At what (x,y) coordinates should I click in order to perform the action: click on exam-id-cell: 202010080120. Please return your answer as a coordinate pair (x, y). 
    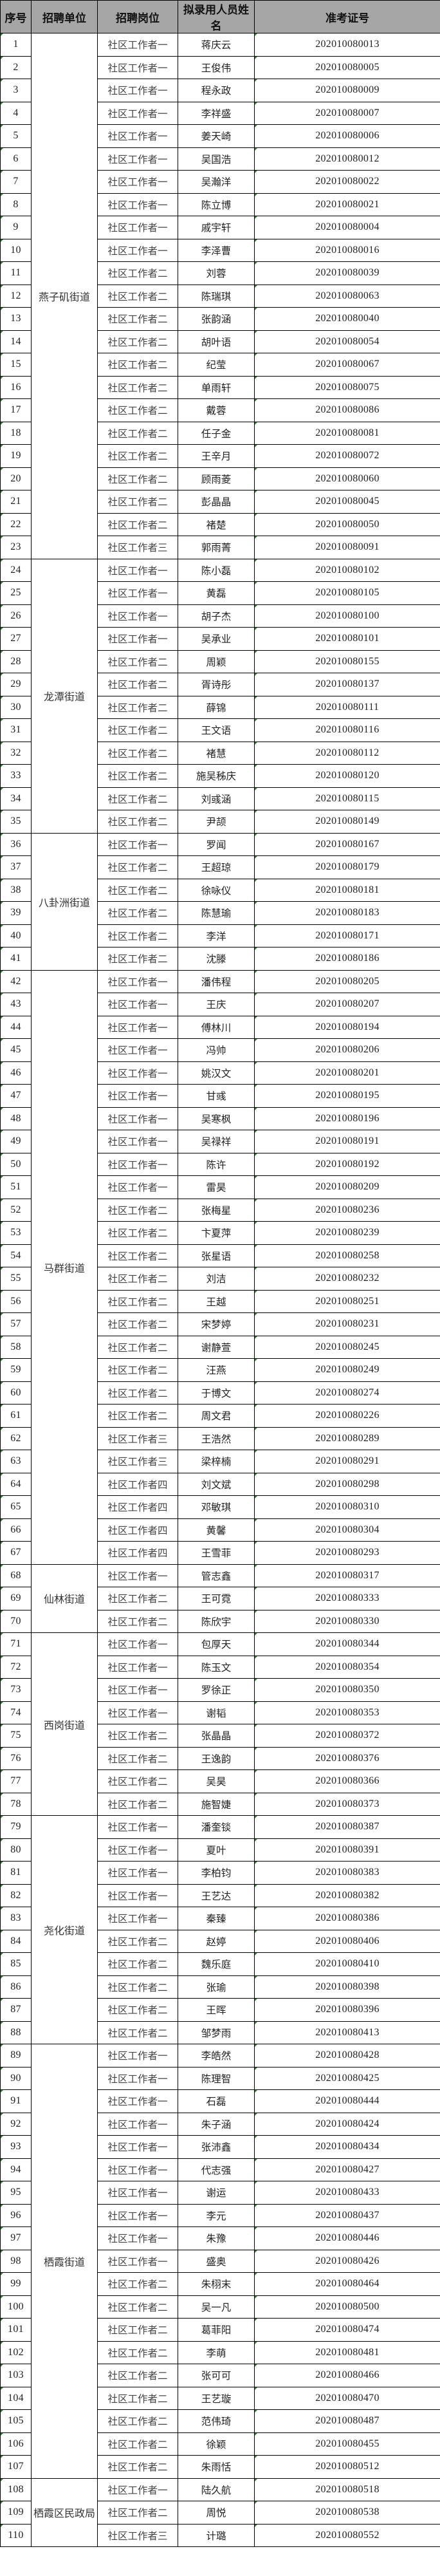
    Looking at the image, I should click on (347, 776).